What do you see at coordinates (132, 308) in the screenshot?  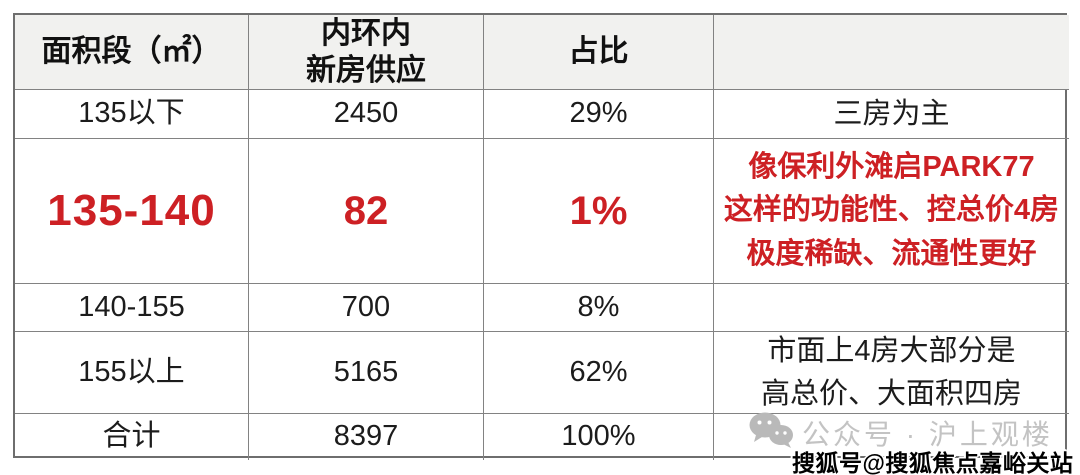 I see `cell-area-row2: 140-155` at bounding box center [132, 308].